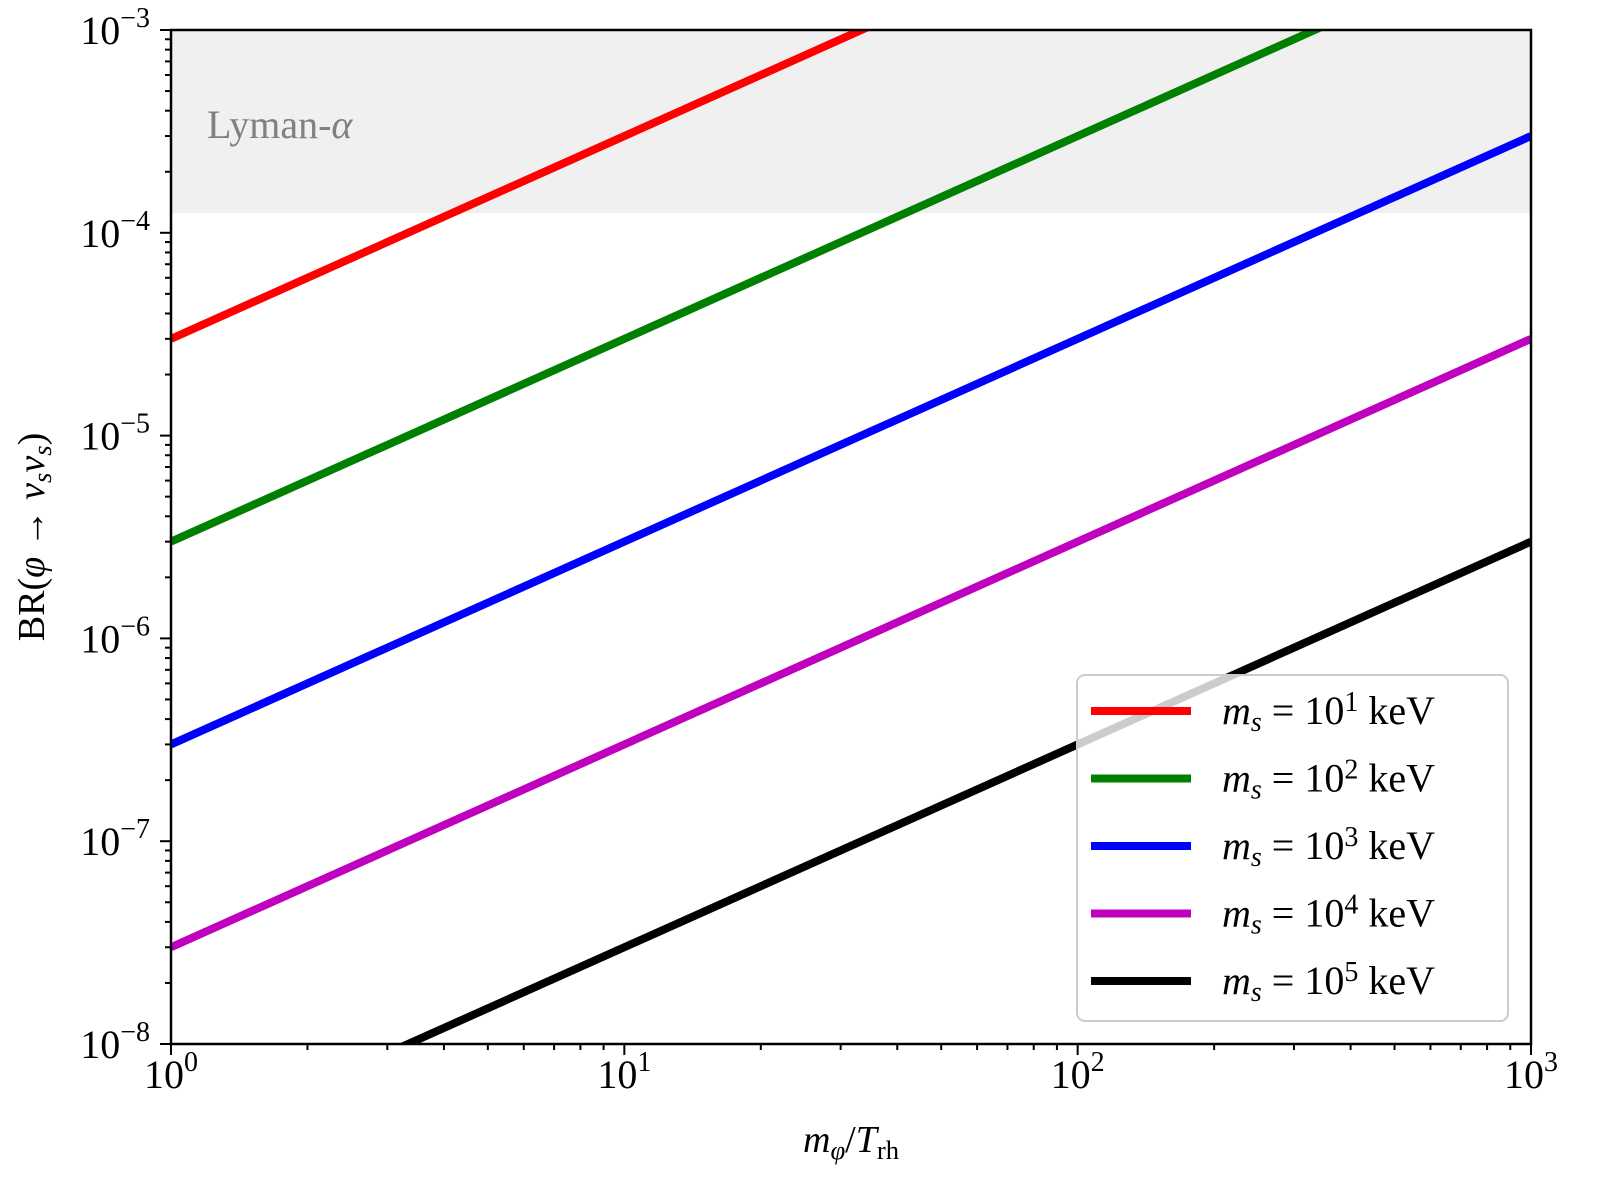  I want to click on x-axis-label: mφ​/Trh​, so click(851, 1142).